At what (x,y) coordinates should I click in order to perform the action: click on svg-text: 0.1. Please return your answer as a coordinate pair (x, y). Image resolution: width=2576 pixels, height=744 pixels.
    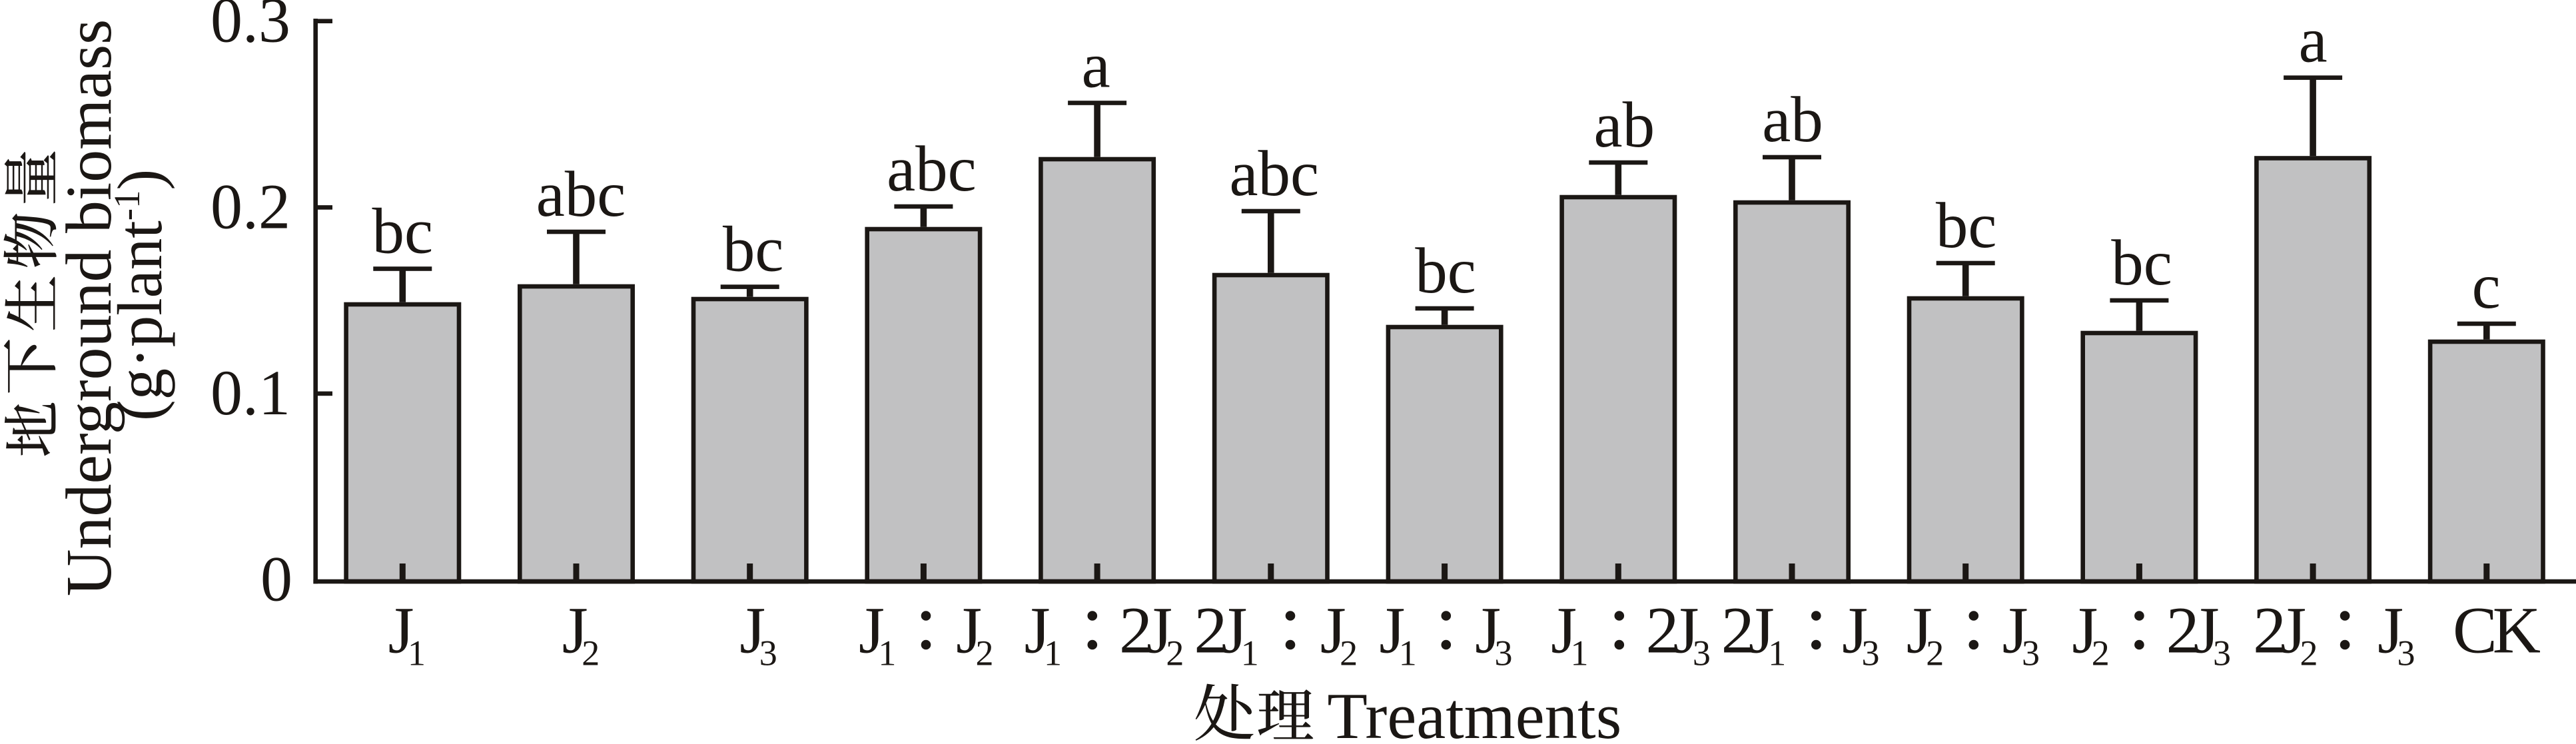
    Looking at the image, I should click on (251, 393).